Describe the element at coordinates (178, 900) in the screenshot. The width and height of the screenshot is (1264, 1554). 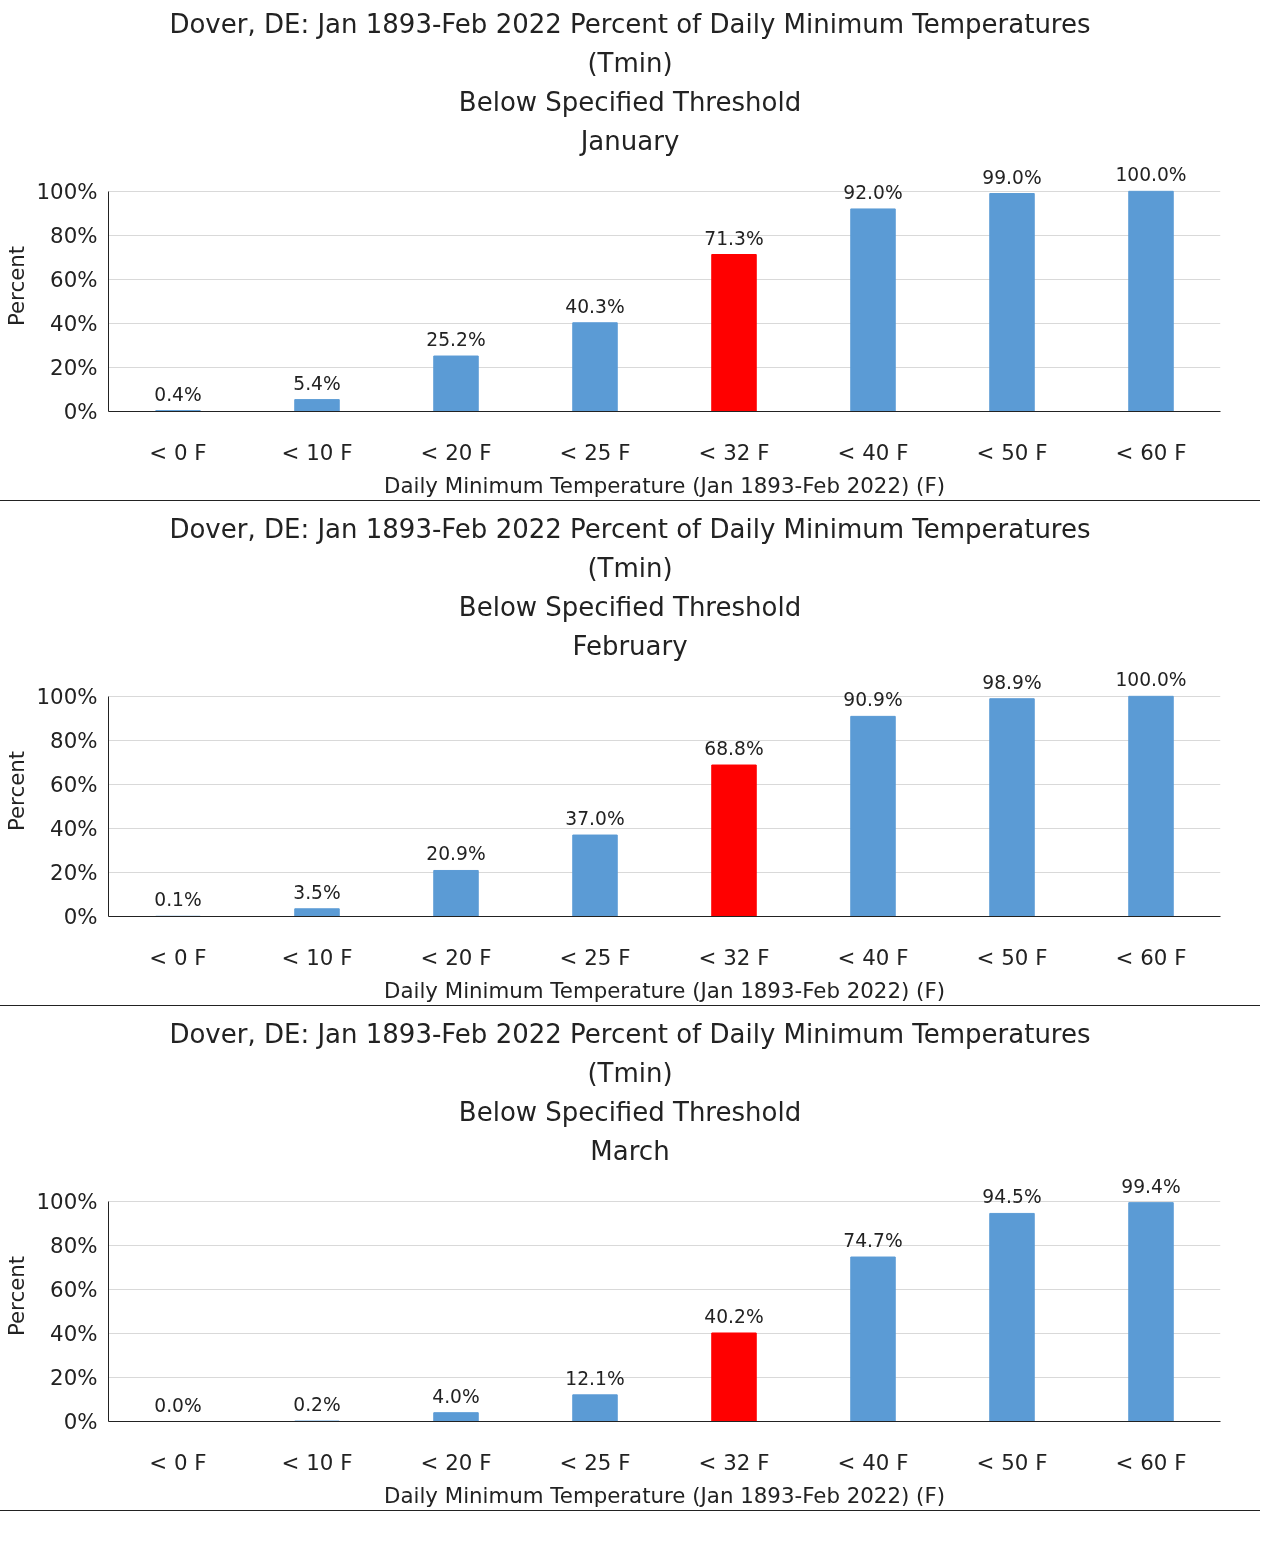
I see `data-label: 0.1%` at that location.